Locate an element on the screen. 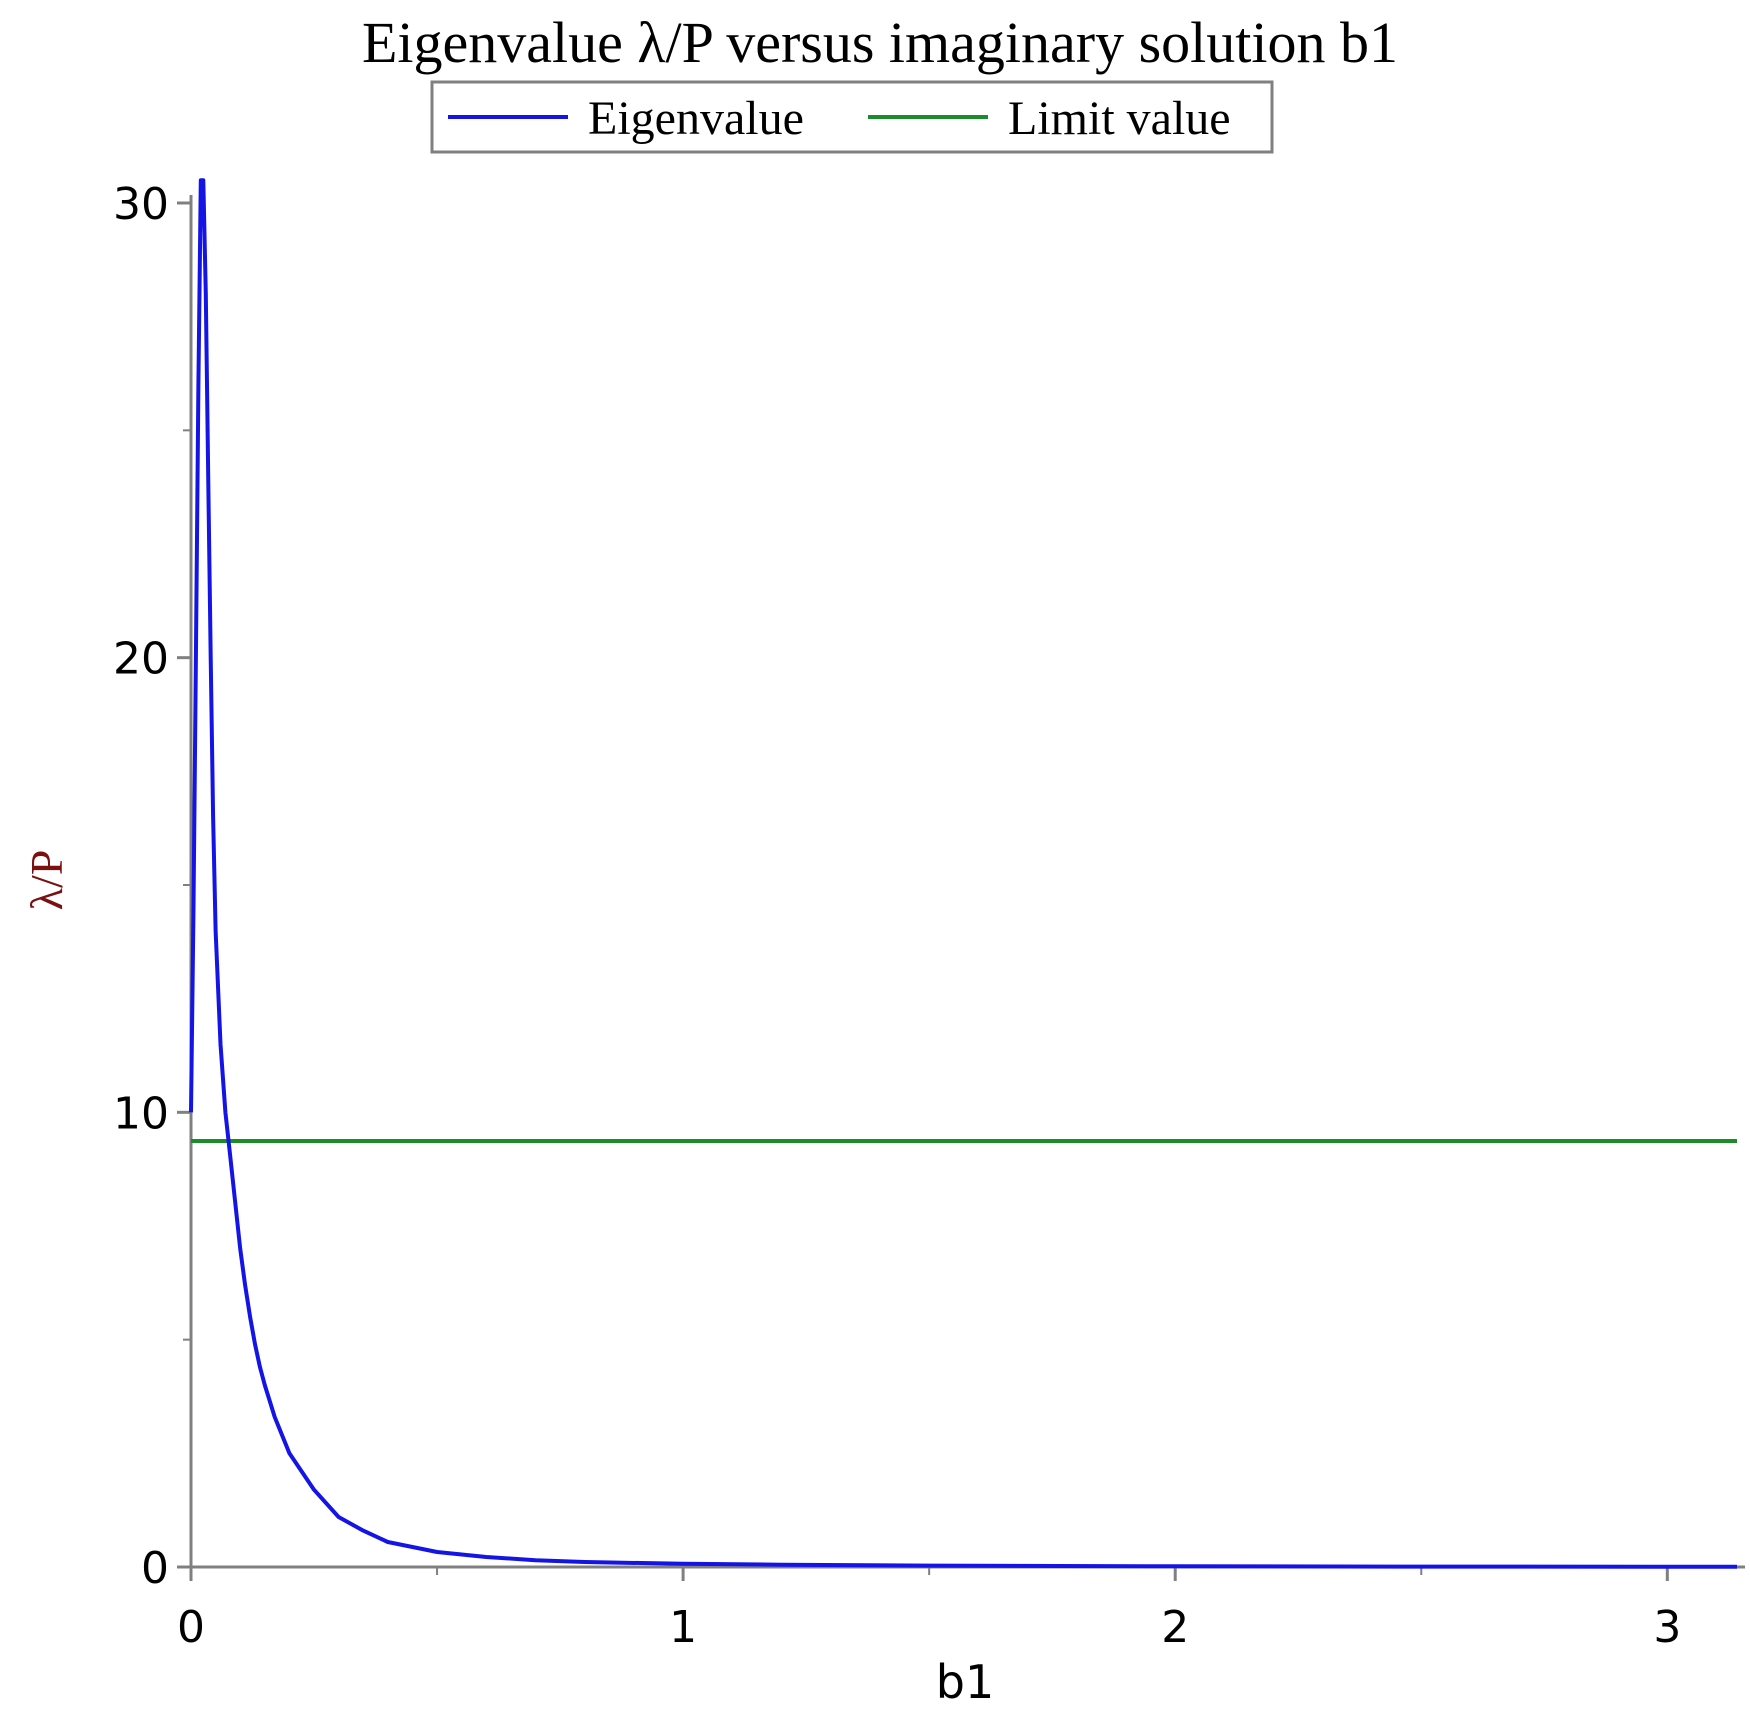 This screenshot has height=1717, width=1750. legend-label-eigenvalue: Eigenvalue is located at coordinates (696, 118).